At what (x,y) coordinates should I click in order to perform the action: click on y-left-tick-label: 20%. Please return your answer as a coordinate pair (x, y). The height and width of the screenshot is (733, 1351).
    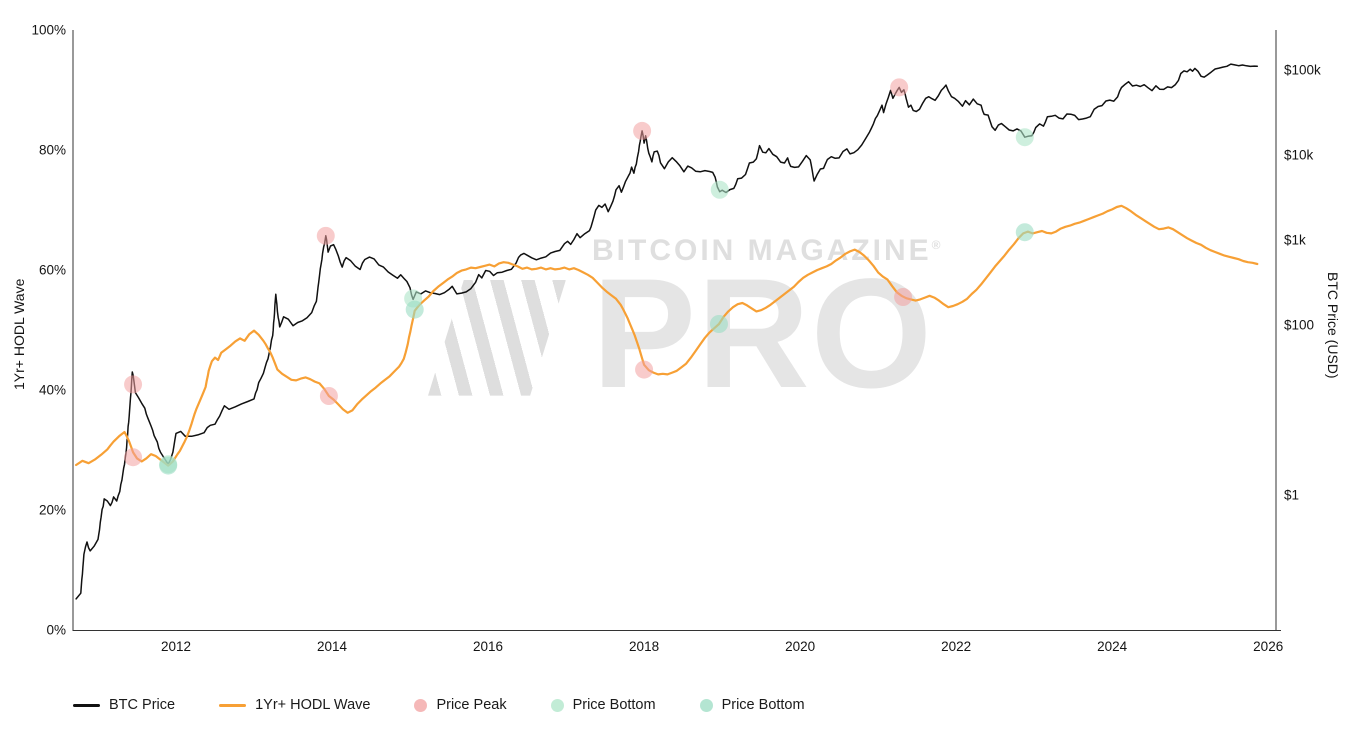
    Looking at the image, I should click on (52, 510).